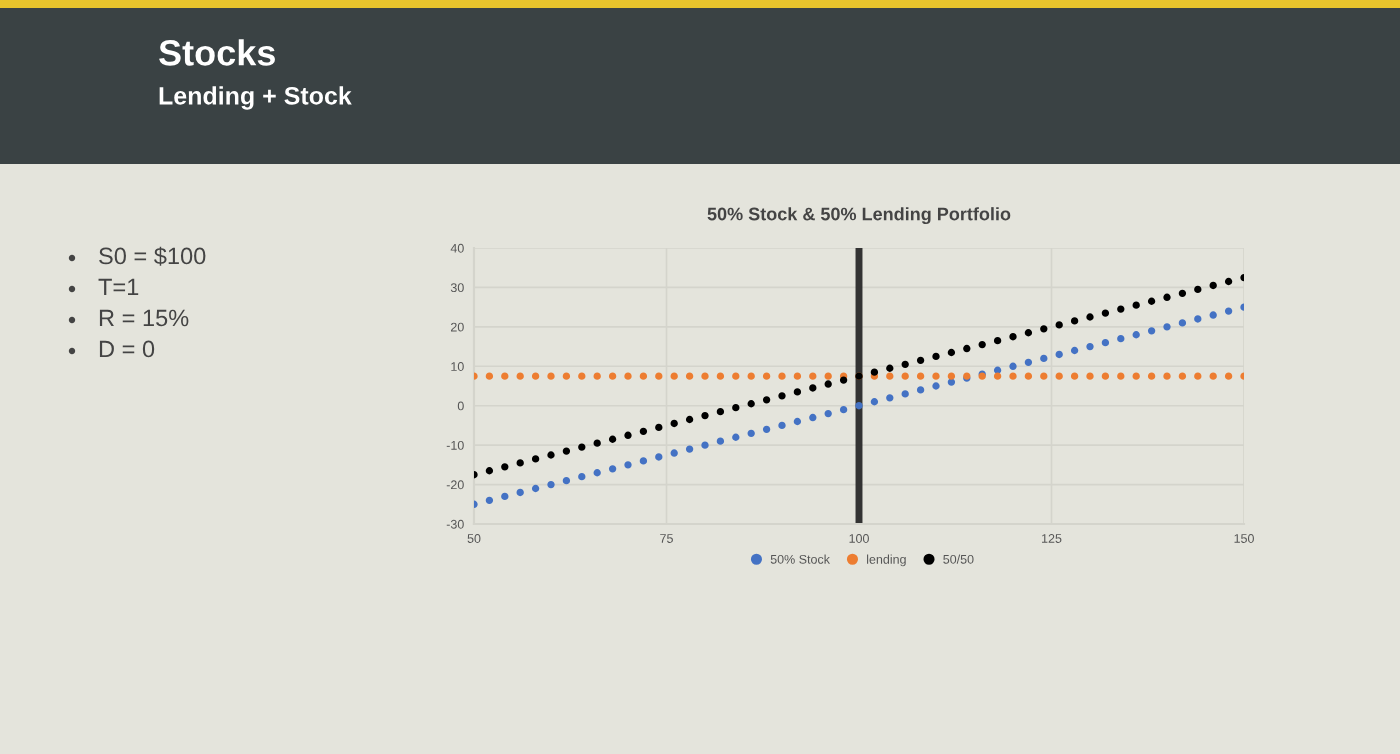 This screenshot has width=1400, height=754. What do you see at coordinates (859, 216) in the screenshot?
I see `chart-title: 50% Stock & 50% Lending Portfolio` at bounding box center [859, 216].